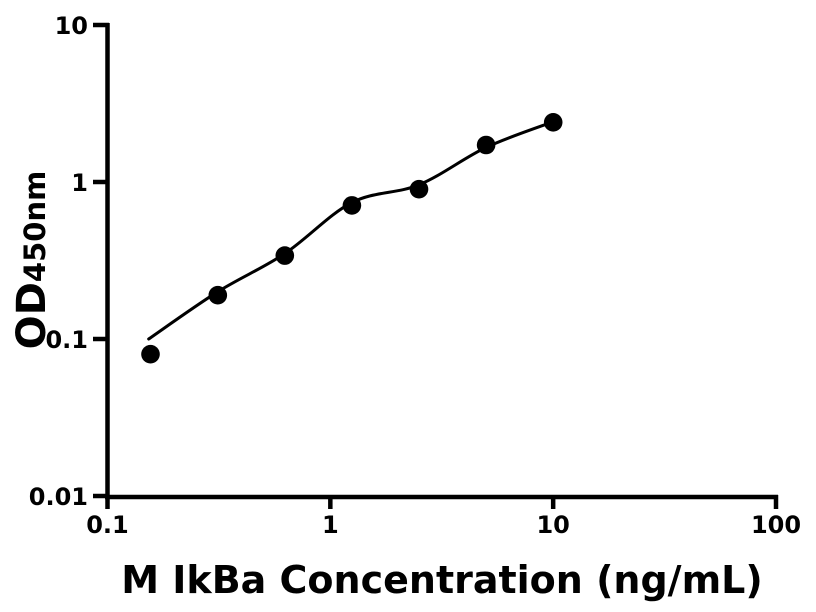  What do you see at coordinates (776, 525) in the screenshot?
I see `x-tick-label: 100` at bounding box center [776, 525].